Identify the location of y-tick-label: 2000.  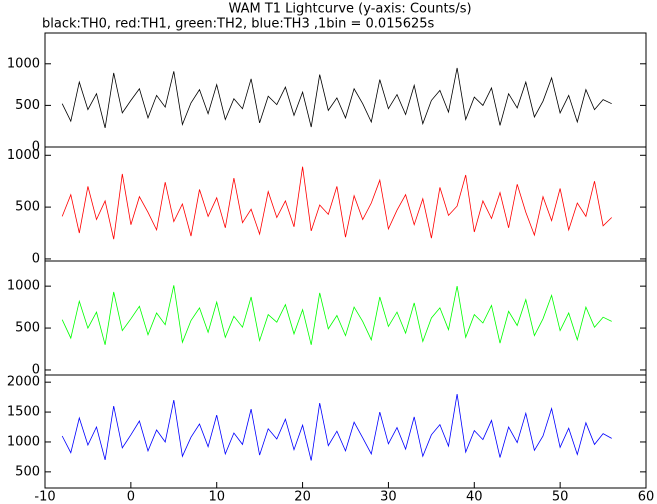
(23, 382).